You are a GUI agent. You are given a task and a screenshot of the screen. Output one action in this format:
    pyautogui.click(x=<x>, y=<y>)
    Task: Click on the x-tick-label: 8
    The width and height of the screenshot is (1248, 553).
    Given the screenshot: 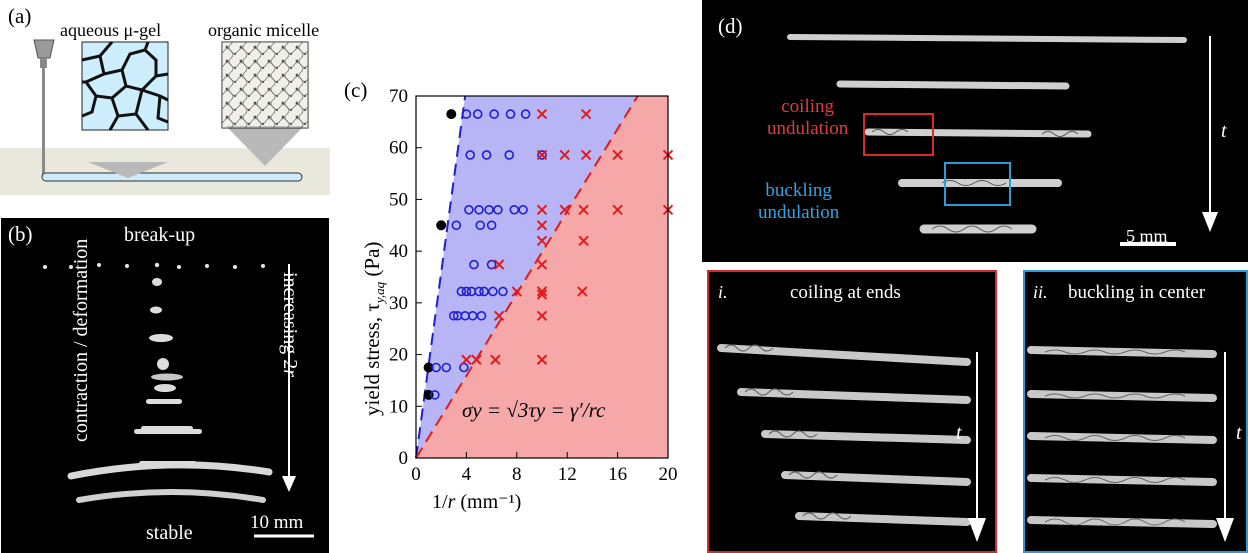 What is the action you would take?
    pyautogui.click(x=517, y=474)
    